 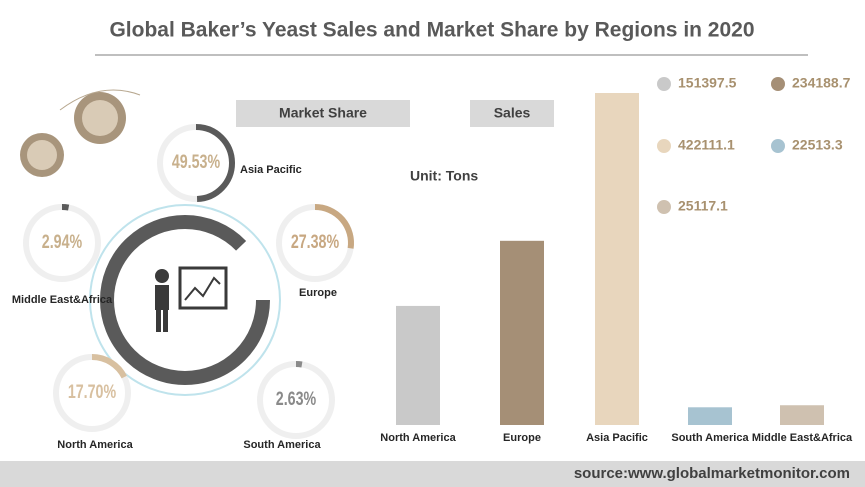 I want to click on share-value: 17.70%, so click(x=92, y=391).